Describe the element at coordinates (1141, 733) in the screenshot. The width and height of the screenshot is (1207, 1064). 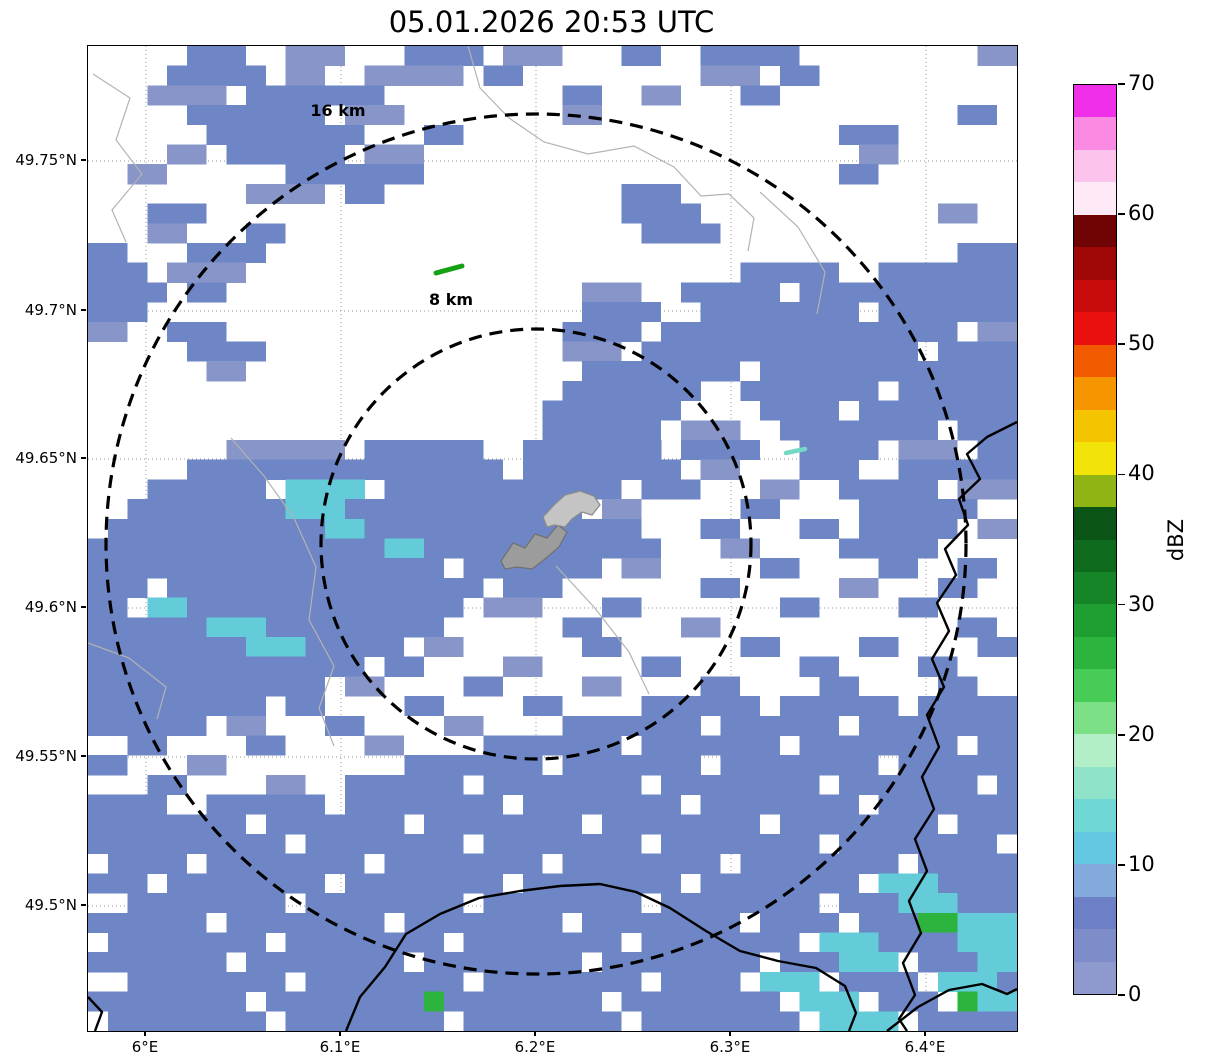
I see `colorbar-tick-label: 20` at that location.